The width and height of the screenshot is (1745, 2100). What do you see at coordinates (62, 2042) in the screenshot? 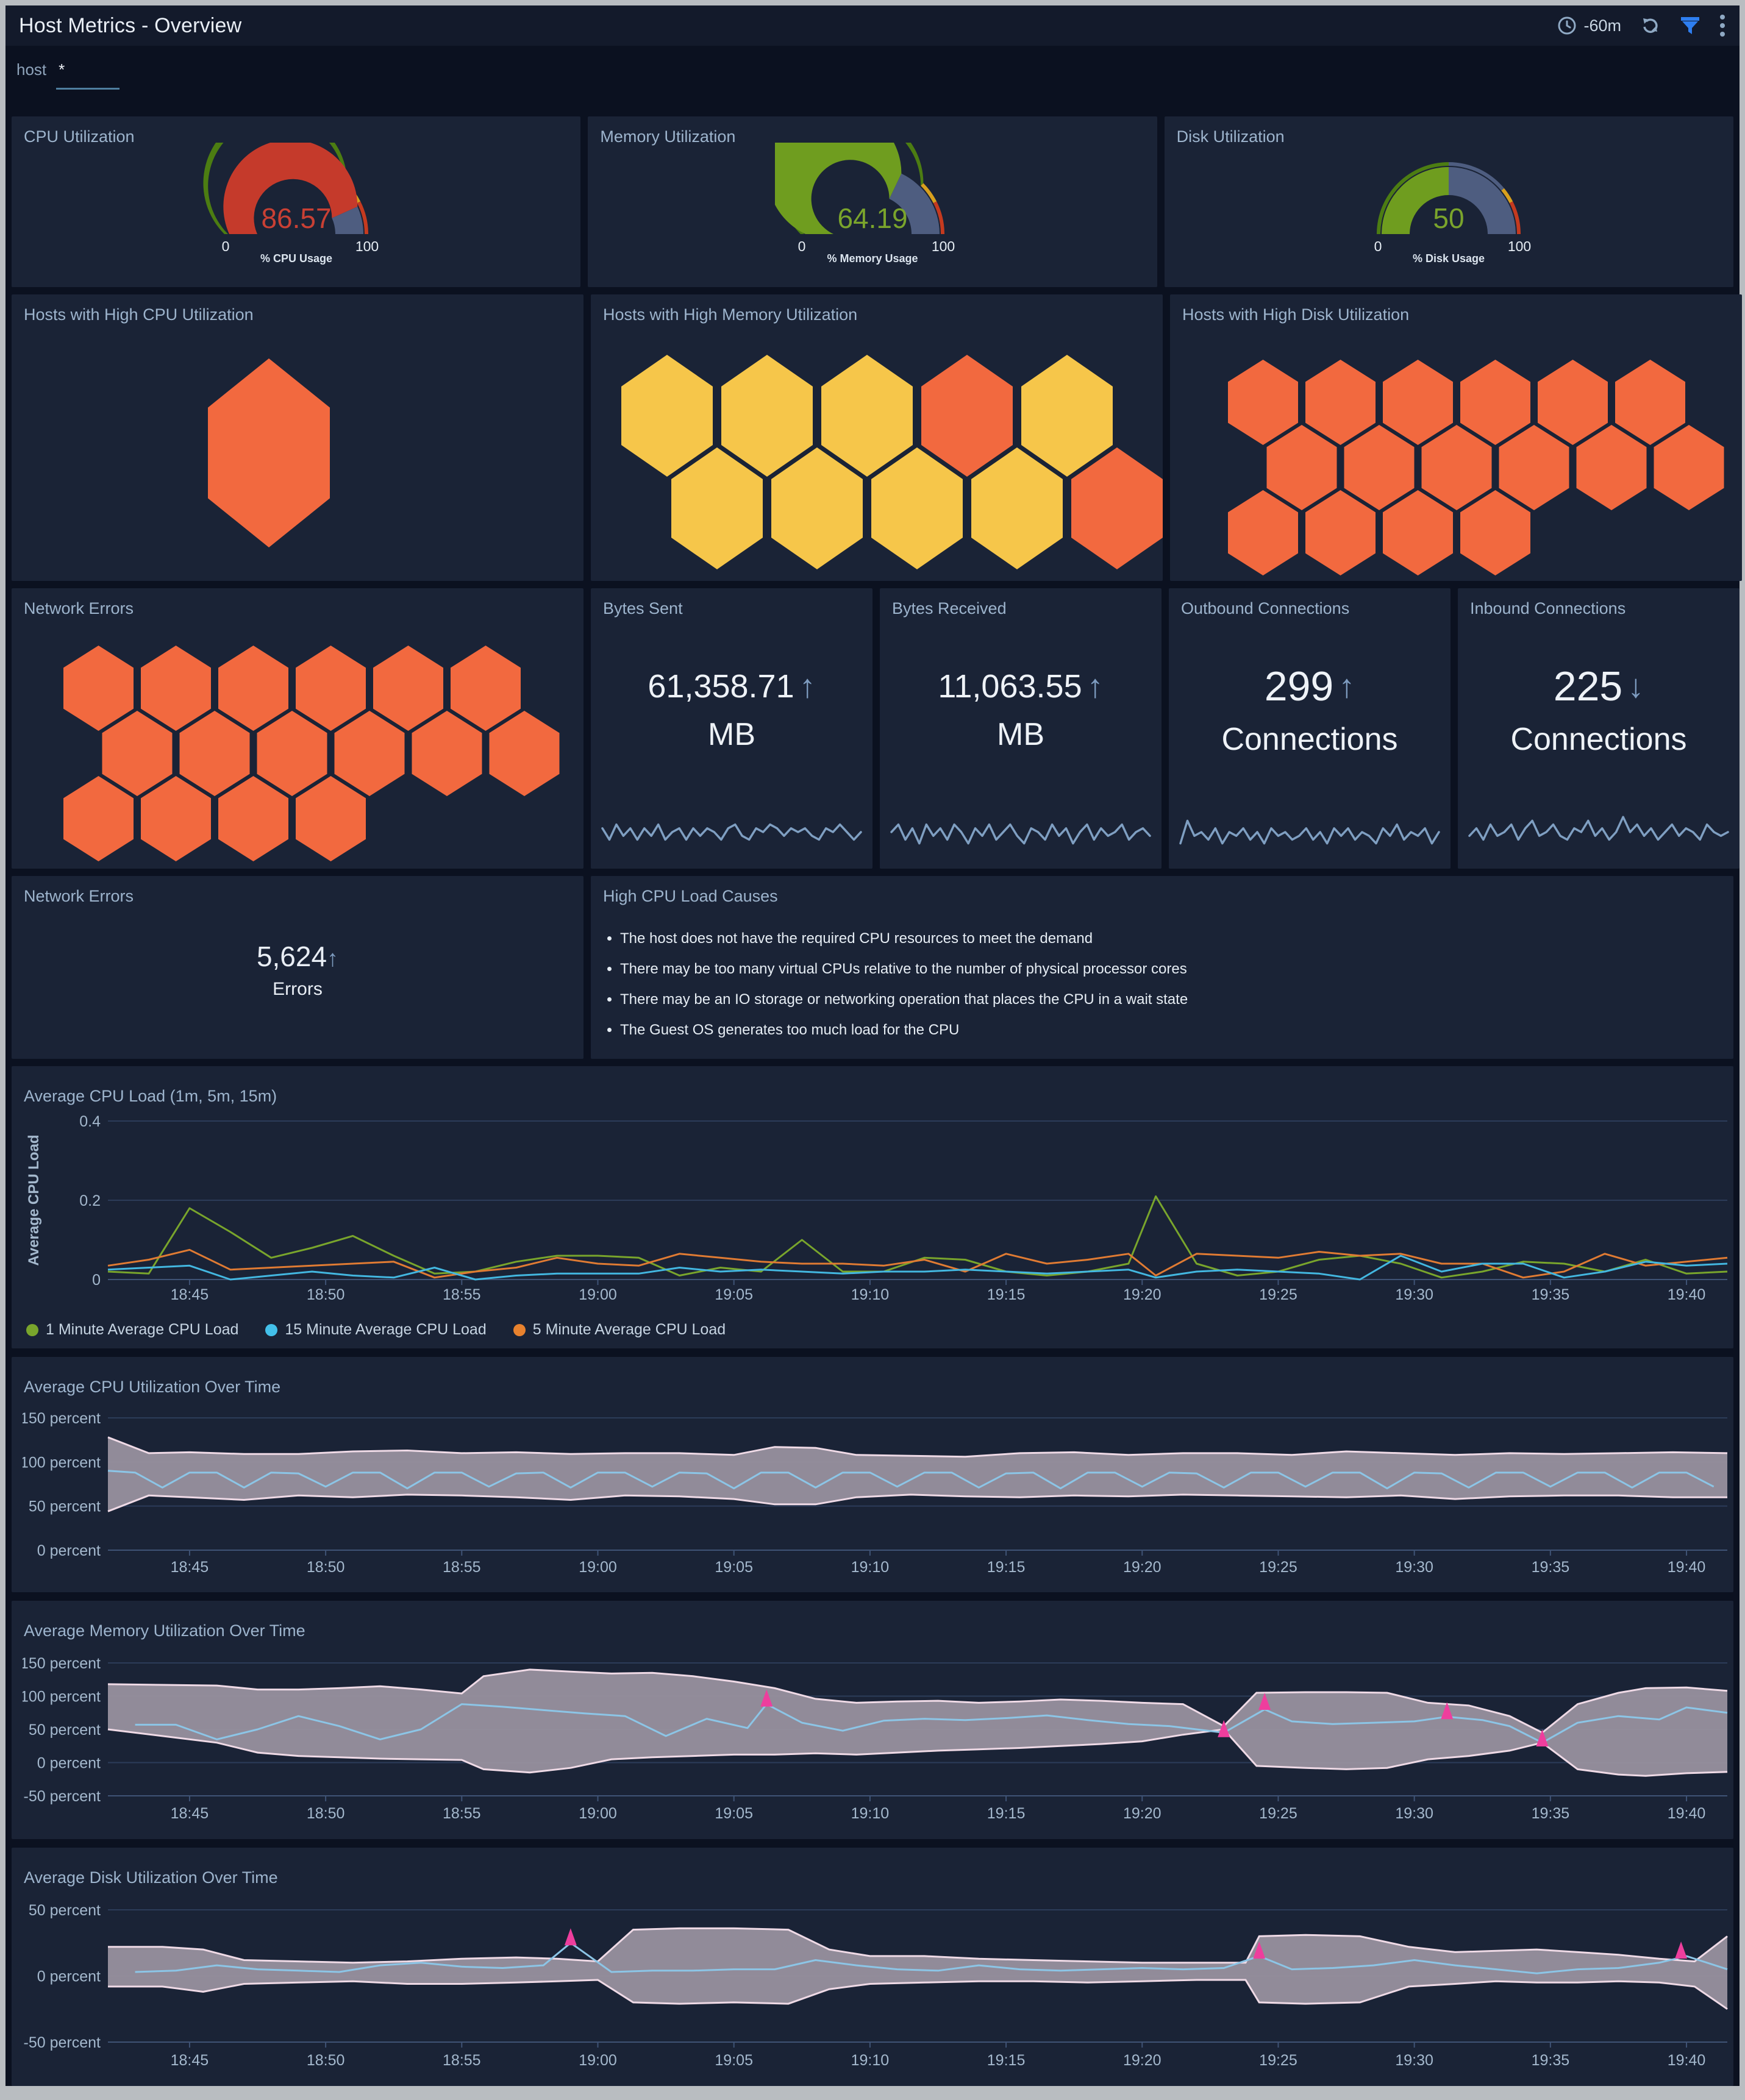
I see `svg-text: -50 percent` at bounding box center [62, 2042].